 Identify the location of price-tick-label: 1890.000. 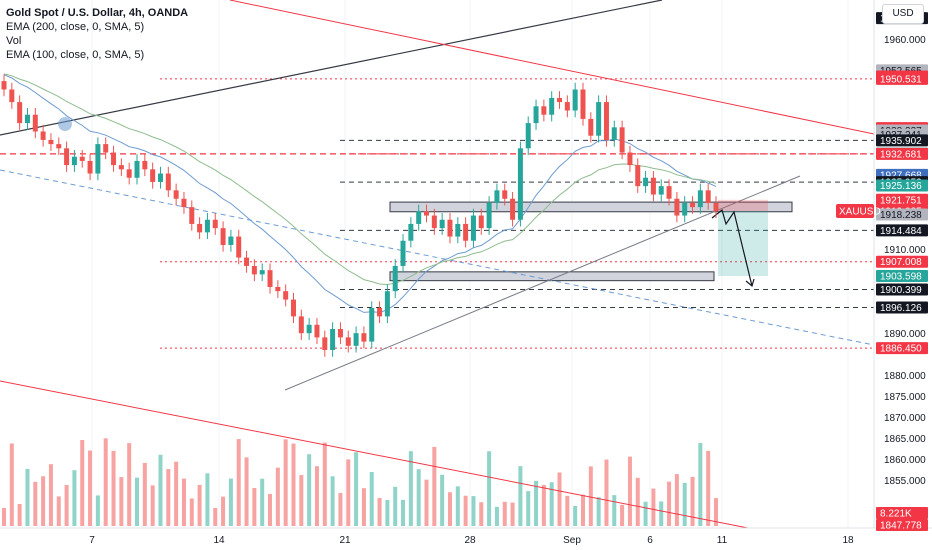
(905, 334).